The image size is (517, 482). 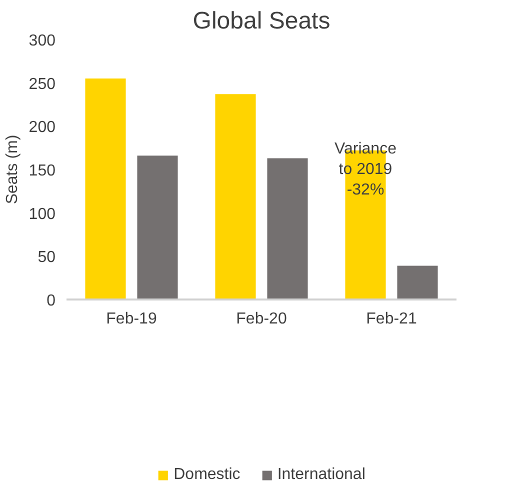 What do you see at coordinates (42, 41) in the screenshot?
I see `y-tick-label: 300` at bounding box center [42, 41].